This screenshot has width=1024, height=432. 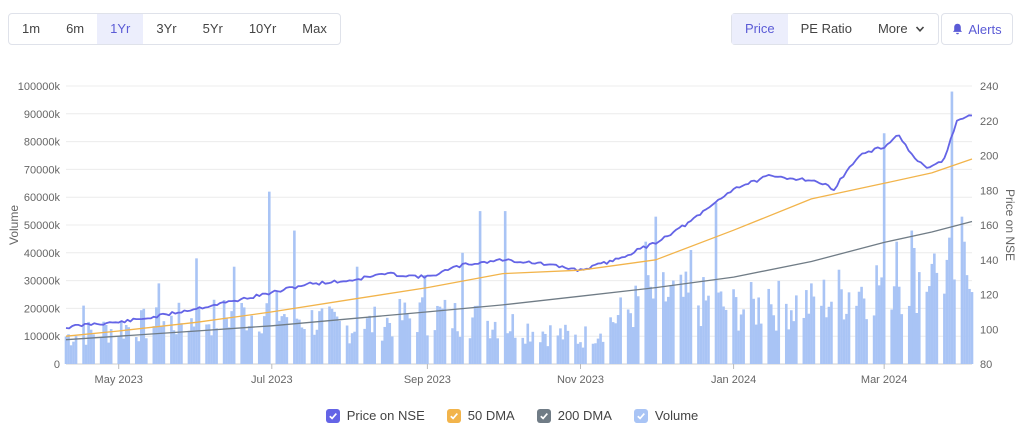 What do you see at coordinates (580, 380) in the screenshot?
I see `x-tick-label: Nov 2023` at bounding box center [580, 380].